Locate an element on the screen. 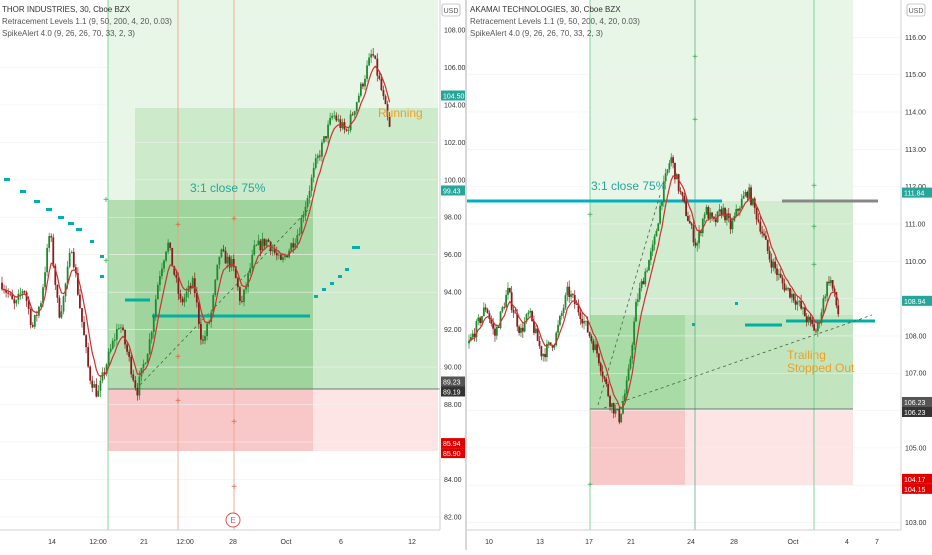 The height and width of the screenshot is (555, 932). spike-alert-markers is located at coordinates (182, 238).